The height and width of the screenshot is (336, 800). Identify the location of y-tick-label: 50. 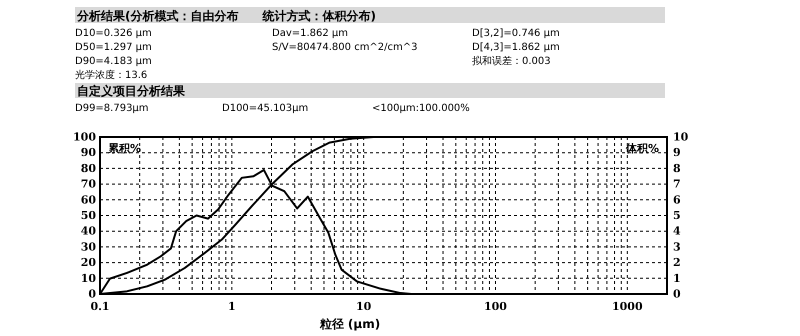
(88, 215).